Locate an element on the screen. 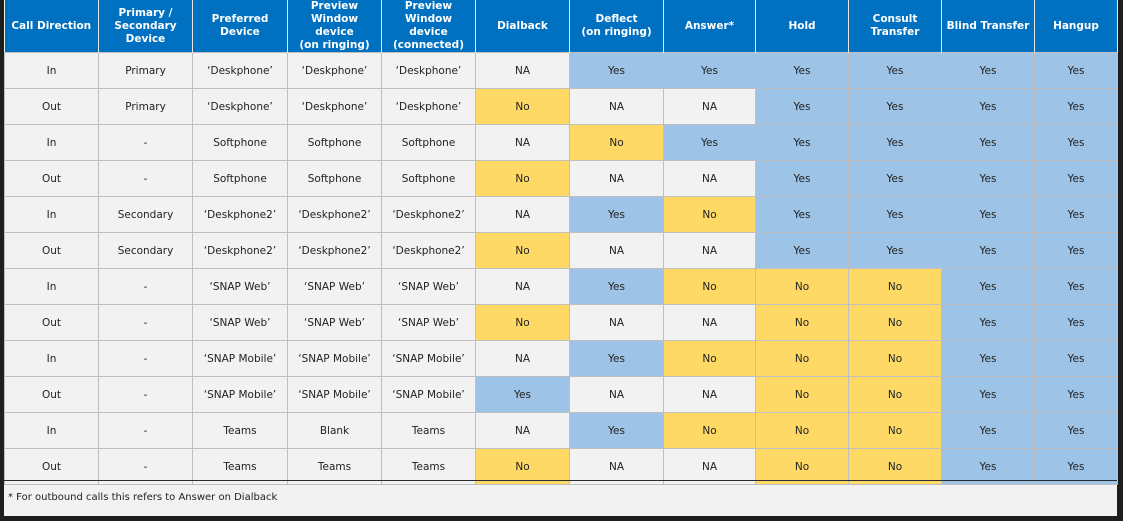 The width and height of the screenshot is (1123, 521). table-cell-answer: No is located at coordinates (709, 358).